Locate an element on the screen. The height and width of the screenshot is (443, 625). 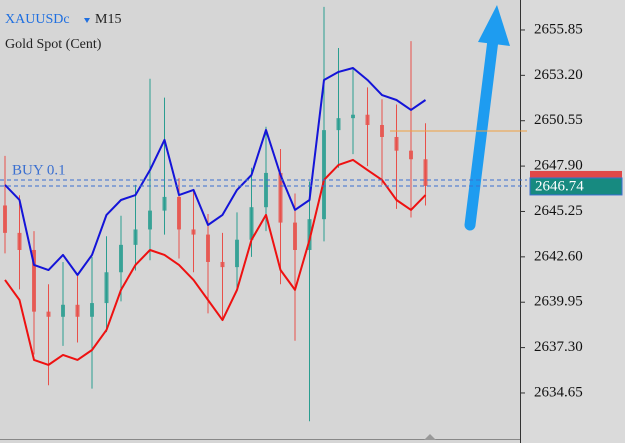
y-tick-label: 2642.60 is located at coordinates (558, 256).